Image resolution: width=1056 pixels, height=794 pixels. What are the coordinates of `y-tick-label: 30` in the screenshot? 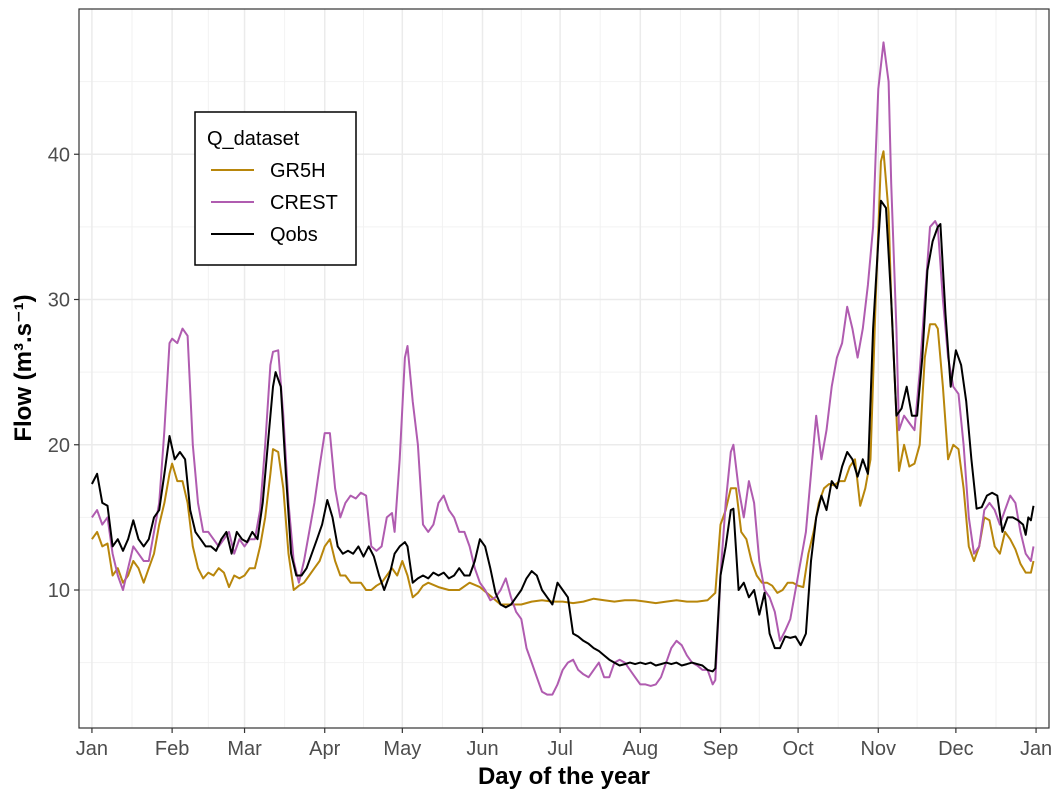 It's located at (59, 301).